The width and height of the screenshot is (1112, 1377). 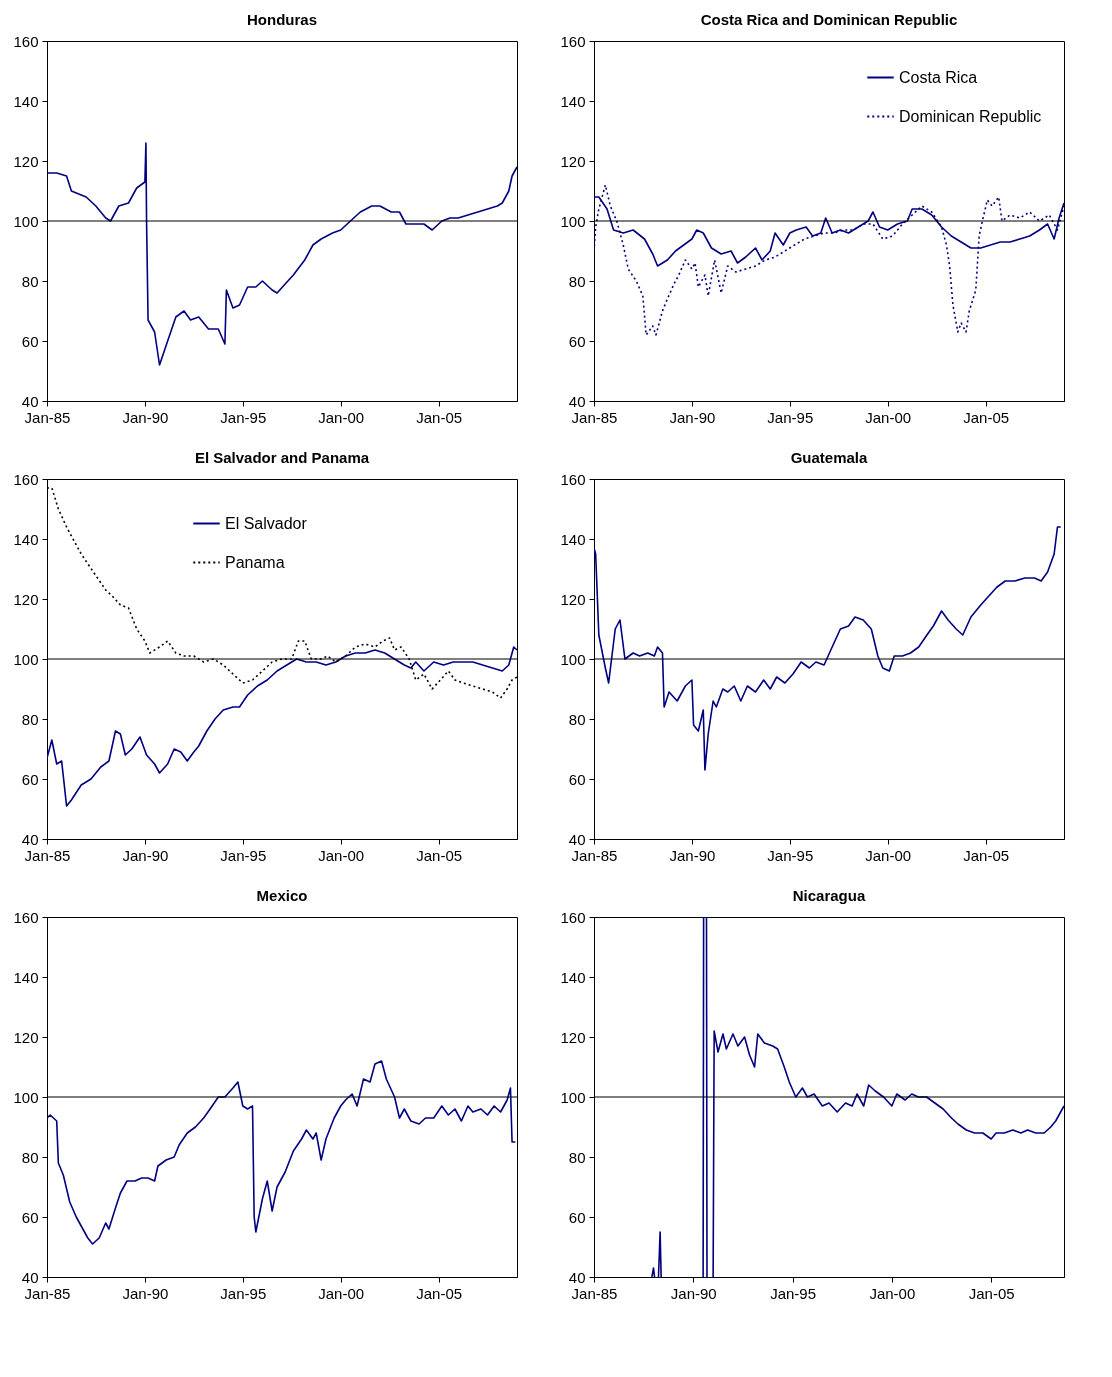 I want to click on chart-title: Mexico, so click(x=282, y=895).